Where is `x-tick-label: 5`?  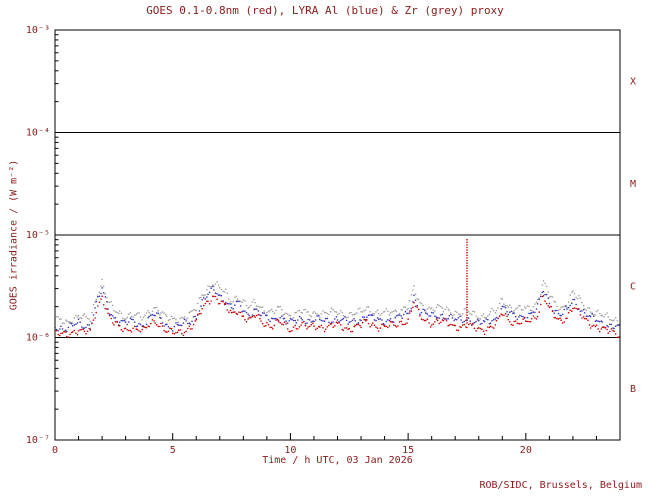
x-tick-label: 5 is located at coordinates (173, 450).